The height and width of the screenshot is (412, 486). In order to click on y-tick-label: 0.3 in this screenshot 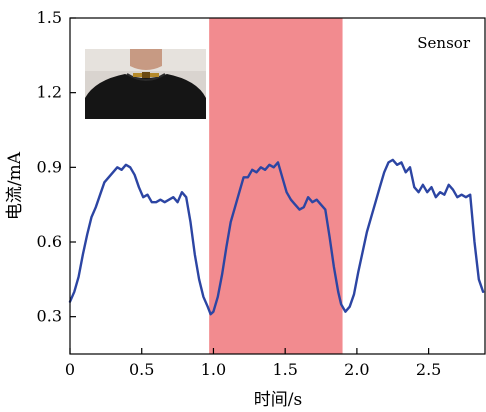, I will do `click(49, 316)`.